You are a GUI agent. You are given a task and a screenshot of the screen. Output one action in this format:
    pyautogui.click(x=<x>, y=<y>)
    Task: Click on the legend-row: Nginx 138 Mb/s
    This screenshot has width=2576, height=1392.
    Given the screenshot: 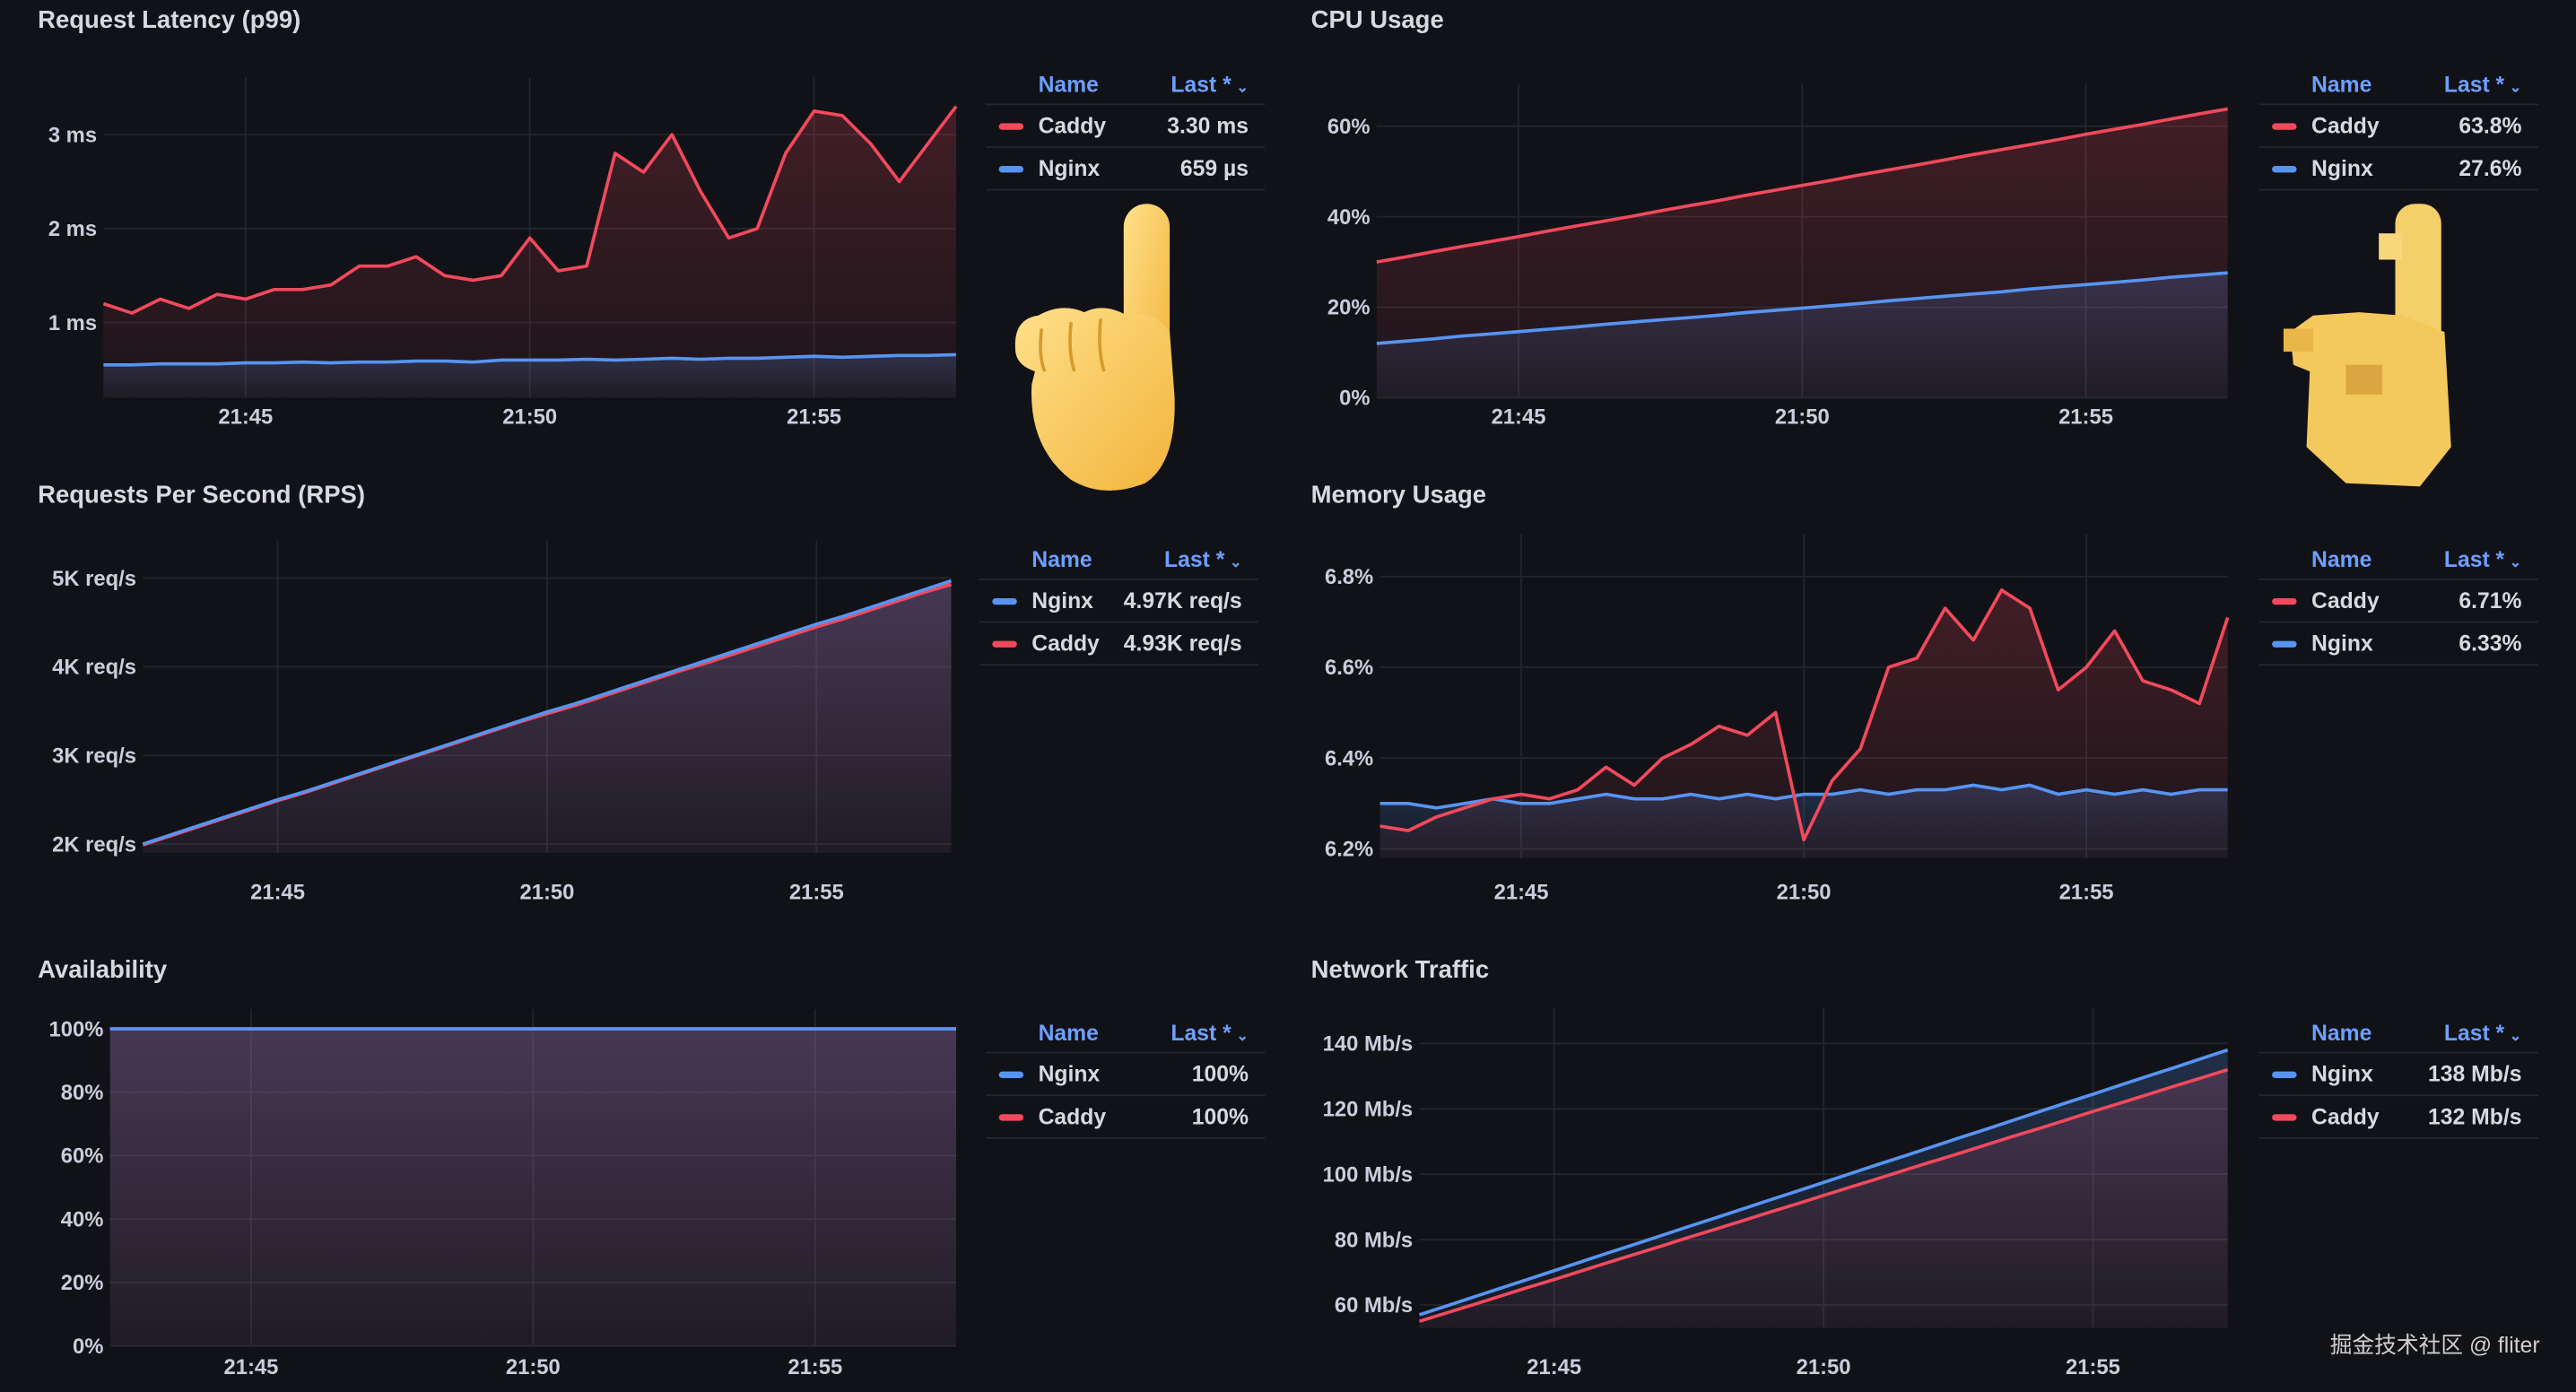 What is the action you would take?
    pyautogui.click(x=2398, y=1076)
    